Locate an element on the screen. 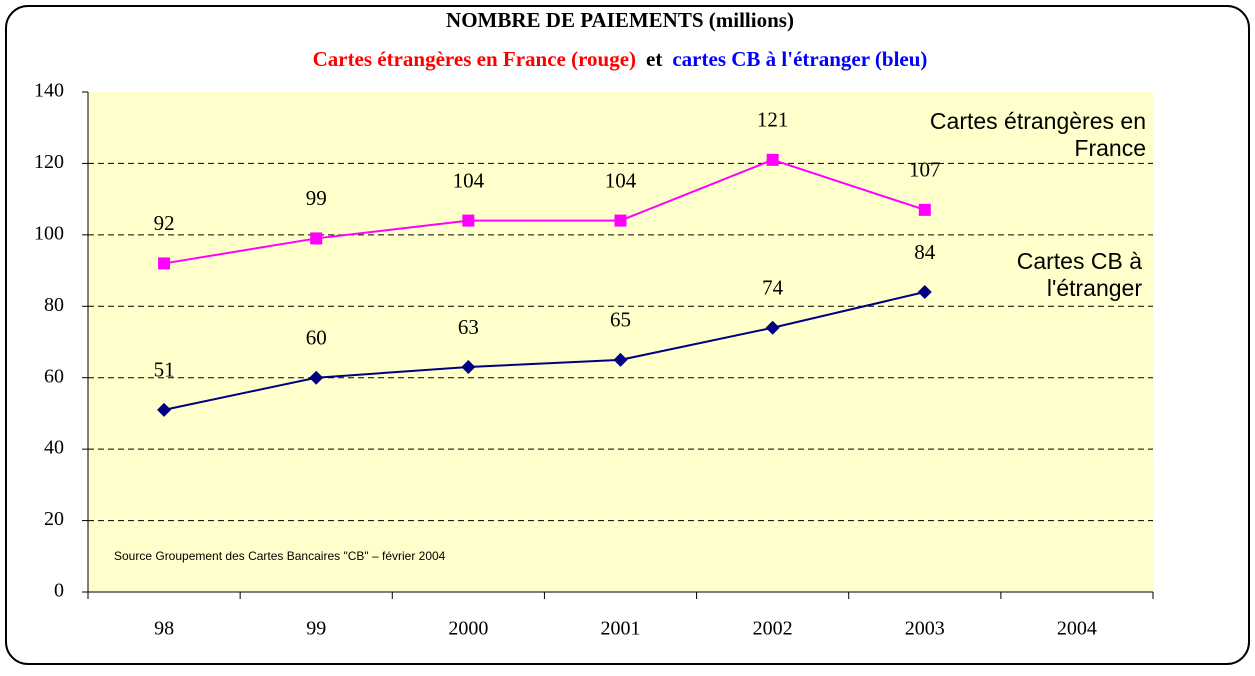 This screenshot has height=676, width=1255. x-tick-label: 2002 is located at coordinates (773, 629).